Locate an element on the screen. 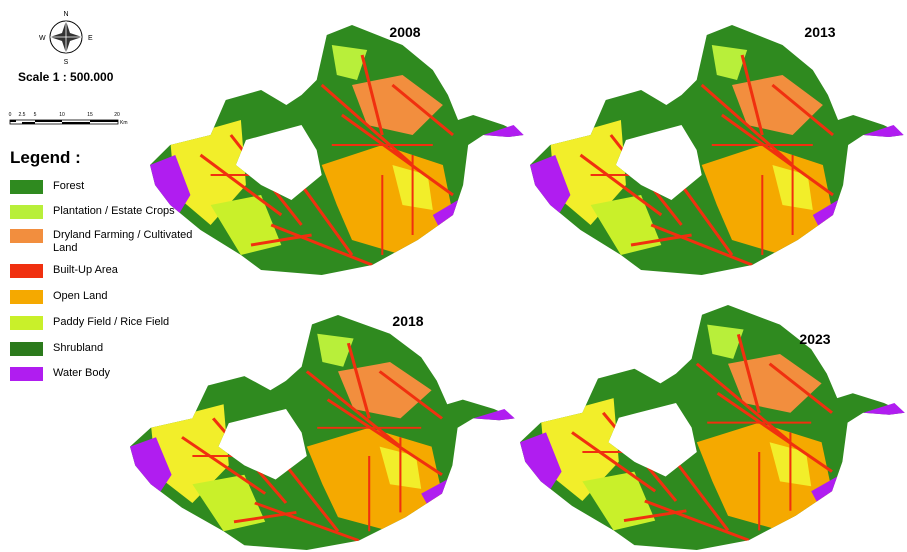 This screenshot has width=907, height=552. legend-label: Paddy Field / Rice Field is located at coordinates (111, 322).